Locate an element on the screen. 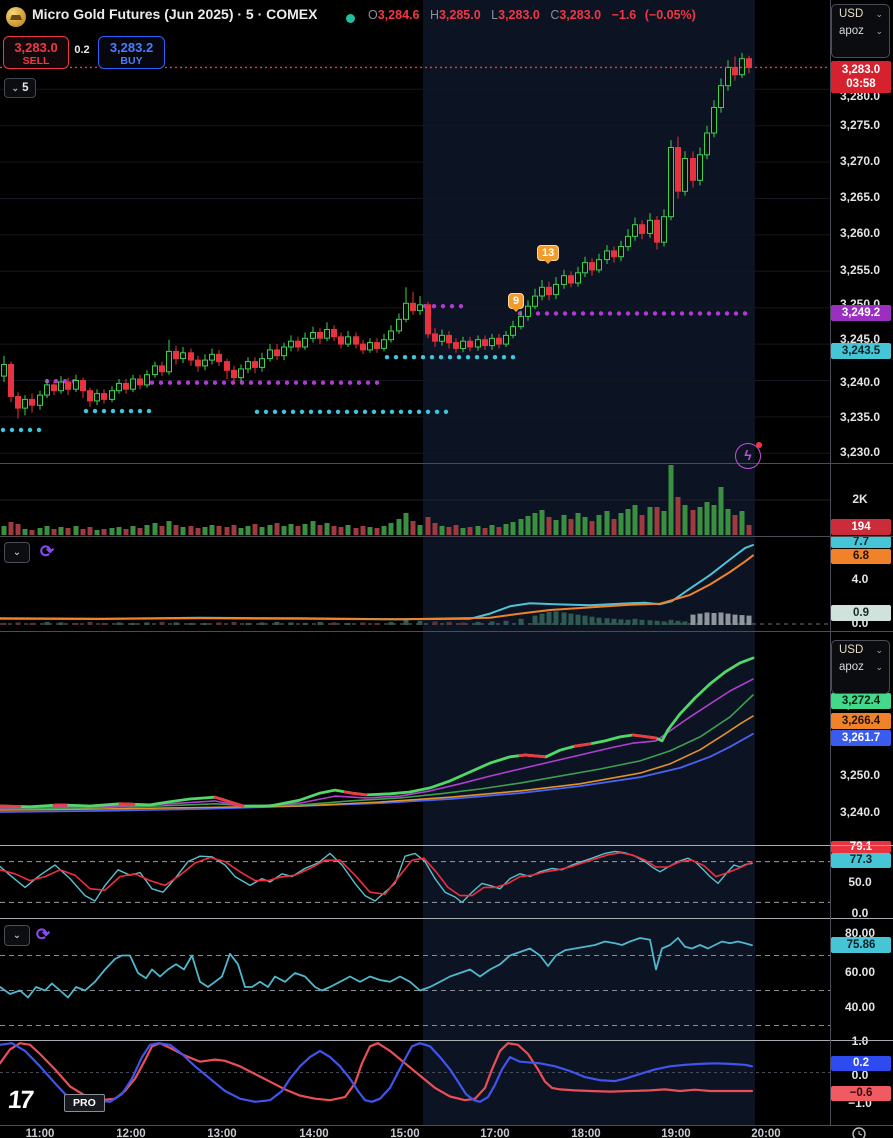 The image size is (893, 1138). time-axis-label: 12:00 is located at coordinates (131, 1133).